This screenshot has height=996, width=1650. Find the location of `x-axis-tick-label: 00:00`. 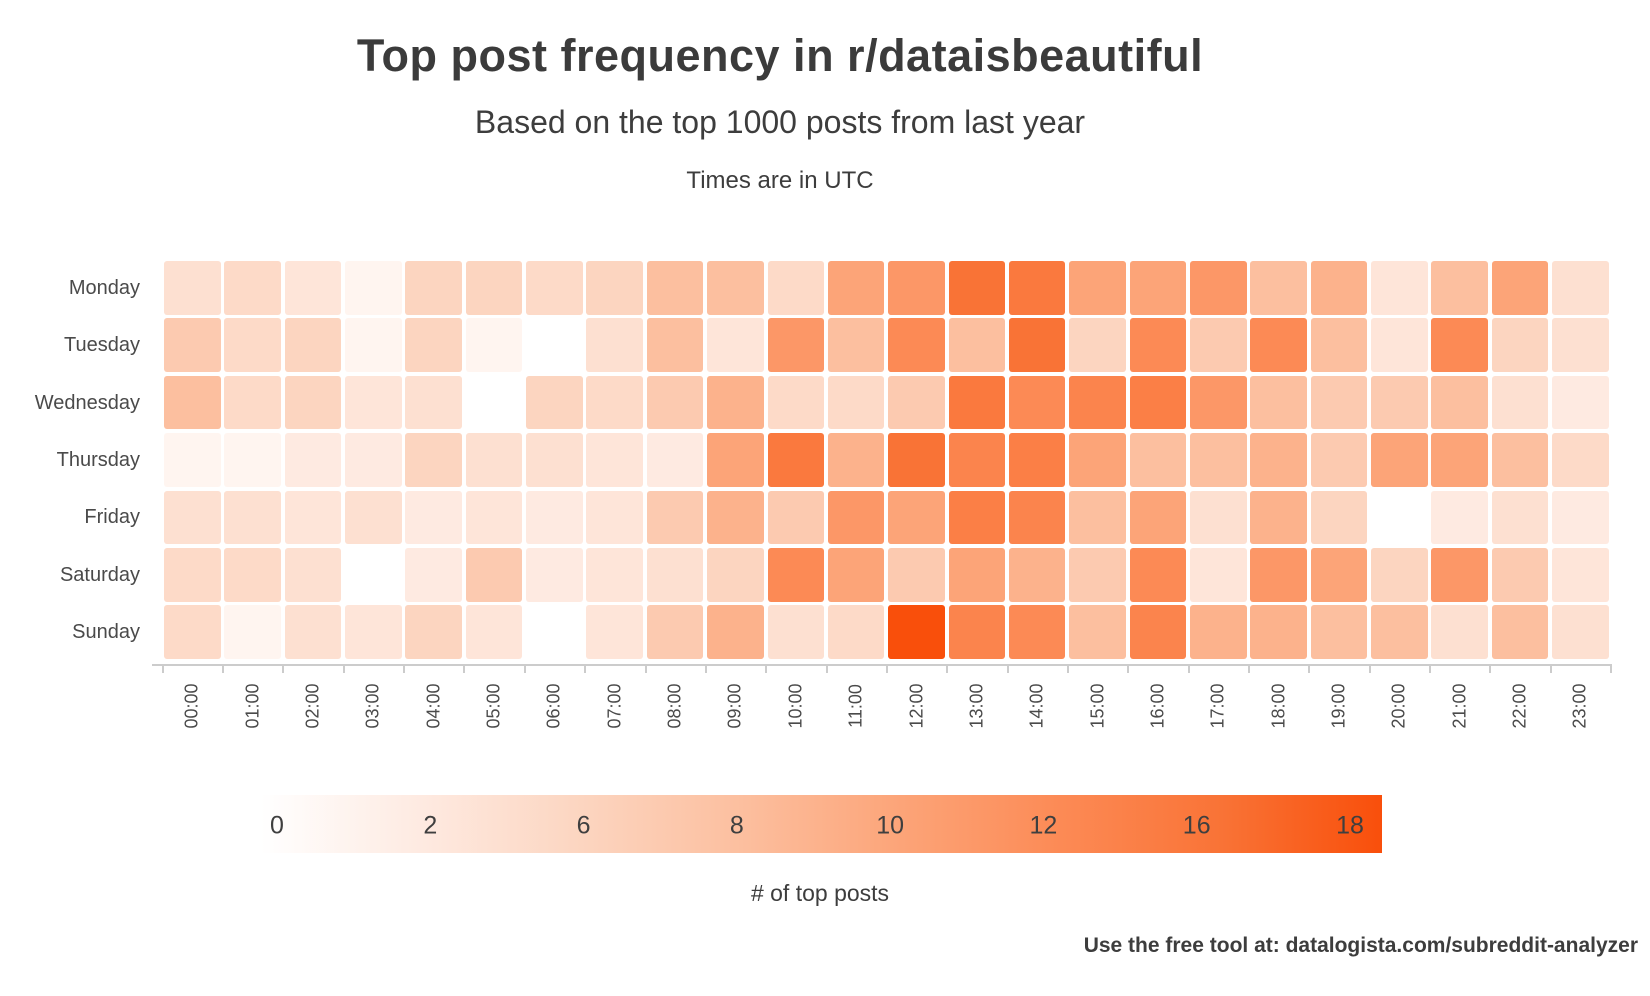

x-axis-tick-label: 00:00 is located at coordinates (191, 706).